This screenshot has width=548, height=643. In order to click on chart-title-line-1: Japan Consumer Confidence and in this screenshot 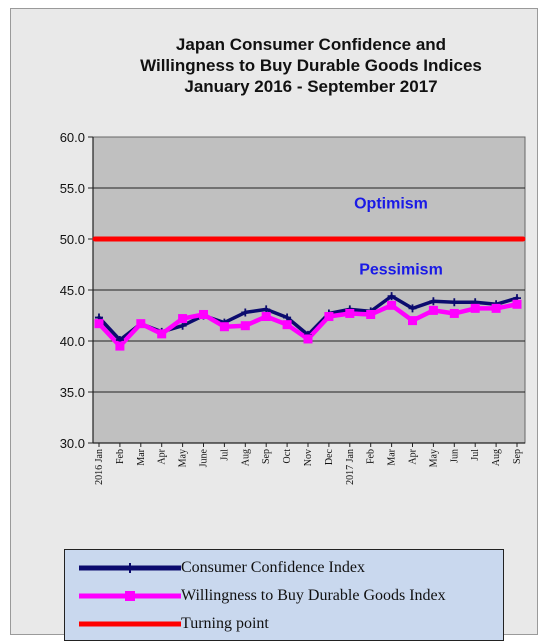, I will do `click(311, 44)`.